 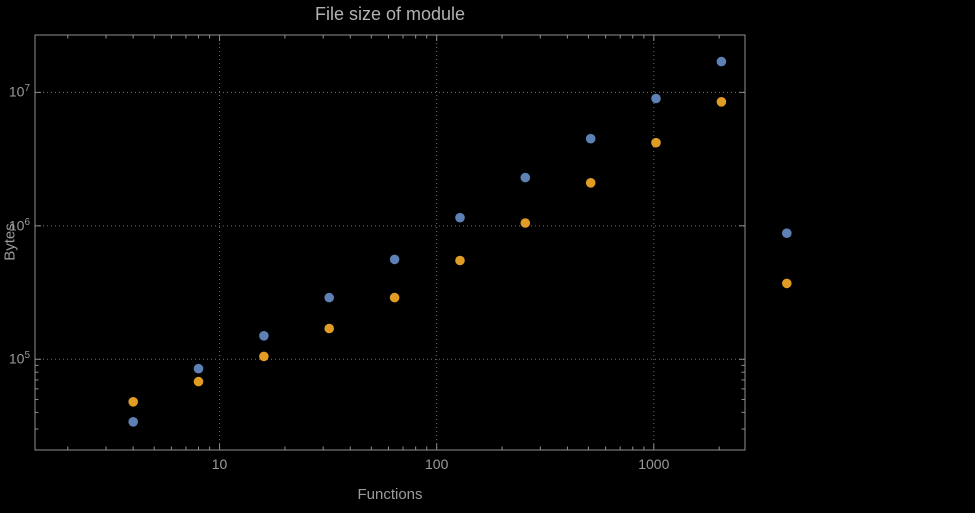 I want to click on y-tick-label: 10⁶, so click(x=19, y=225).